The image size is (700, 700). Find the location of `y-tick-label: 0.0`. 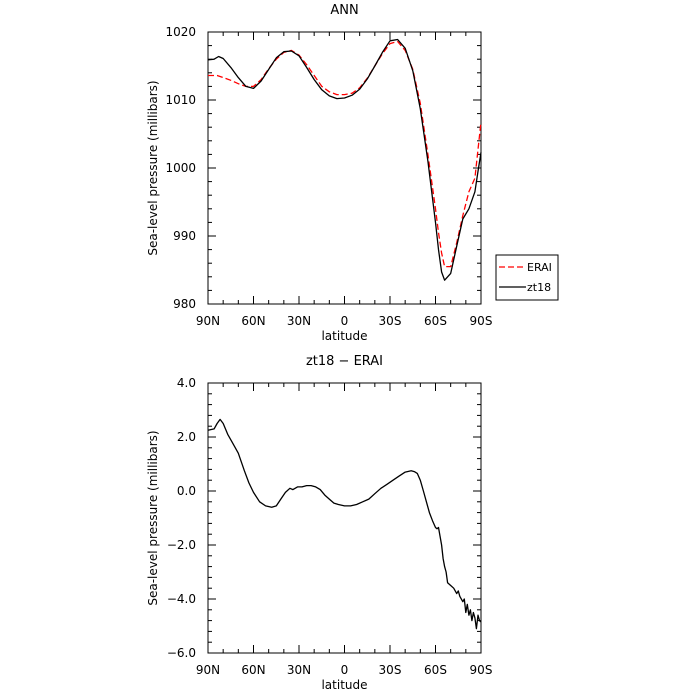

y-tick-label: 0.0 is located at coordinates (186, 491).